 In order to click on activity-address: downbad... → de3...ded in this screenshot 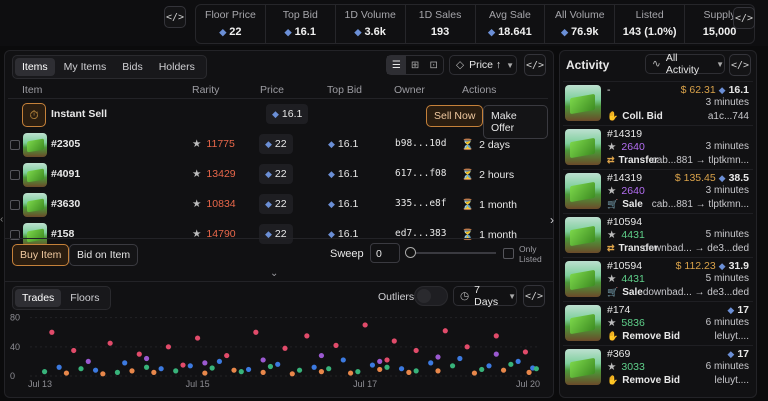, I will do `click(695, 292)`.